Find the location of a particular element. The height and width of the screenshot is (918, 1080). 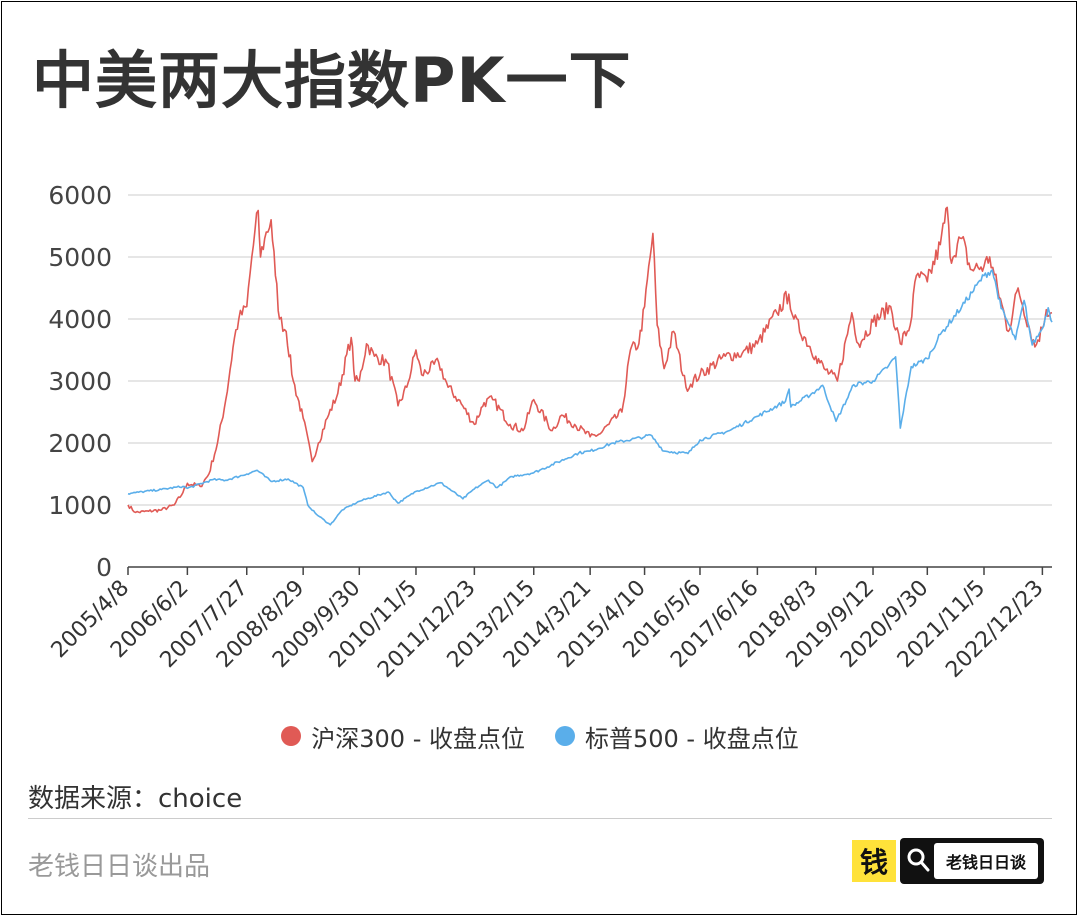

search-logo: 老钱日日谈 is located at coordinates (972, 861).